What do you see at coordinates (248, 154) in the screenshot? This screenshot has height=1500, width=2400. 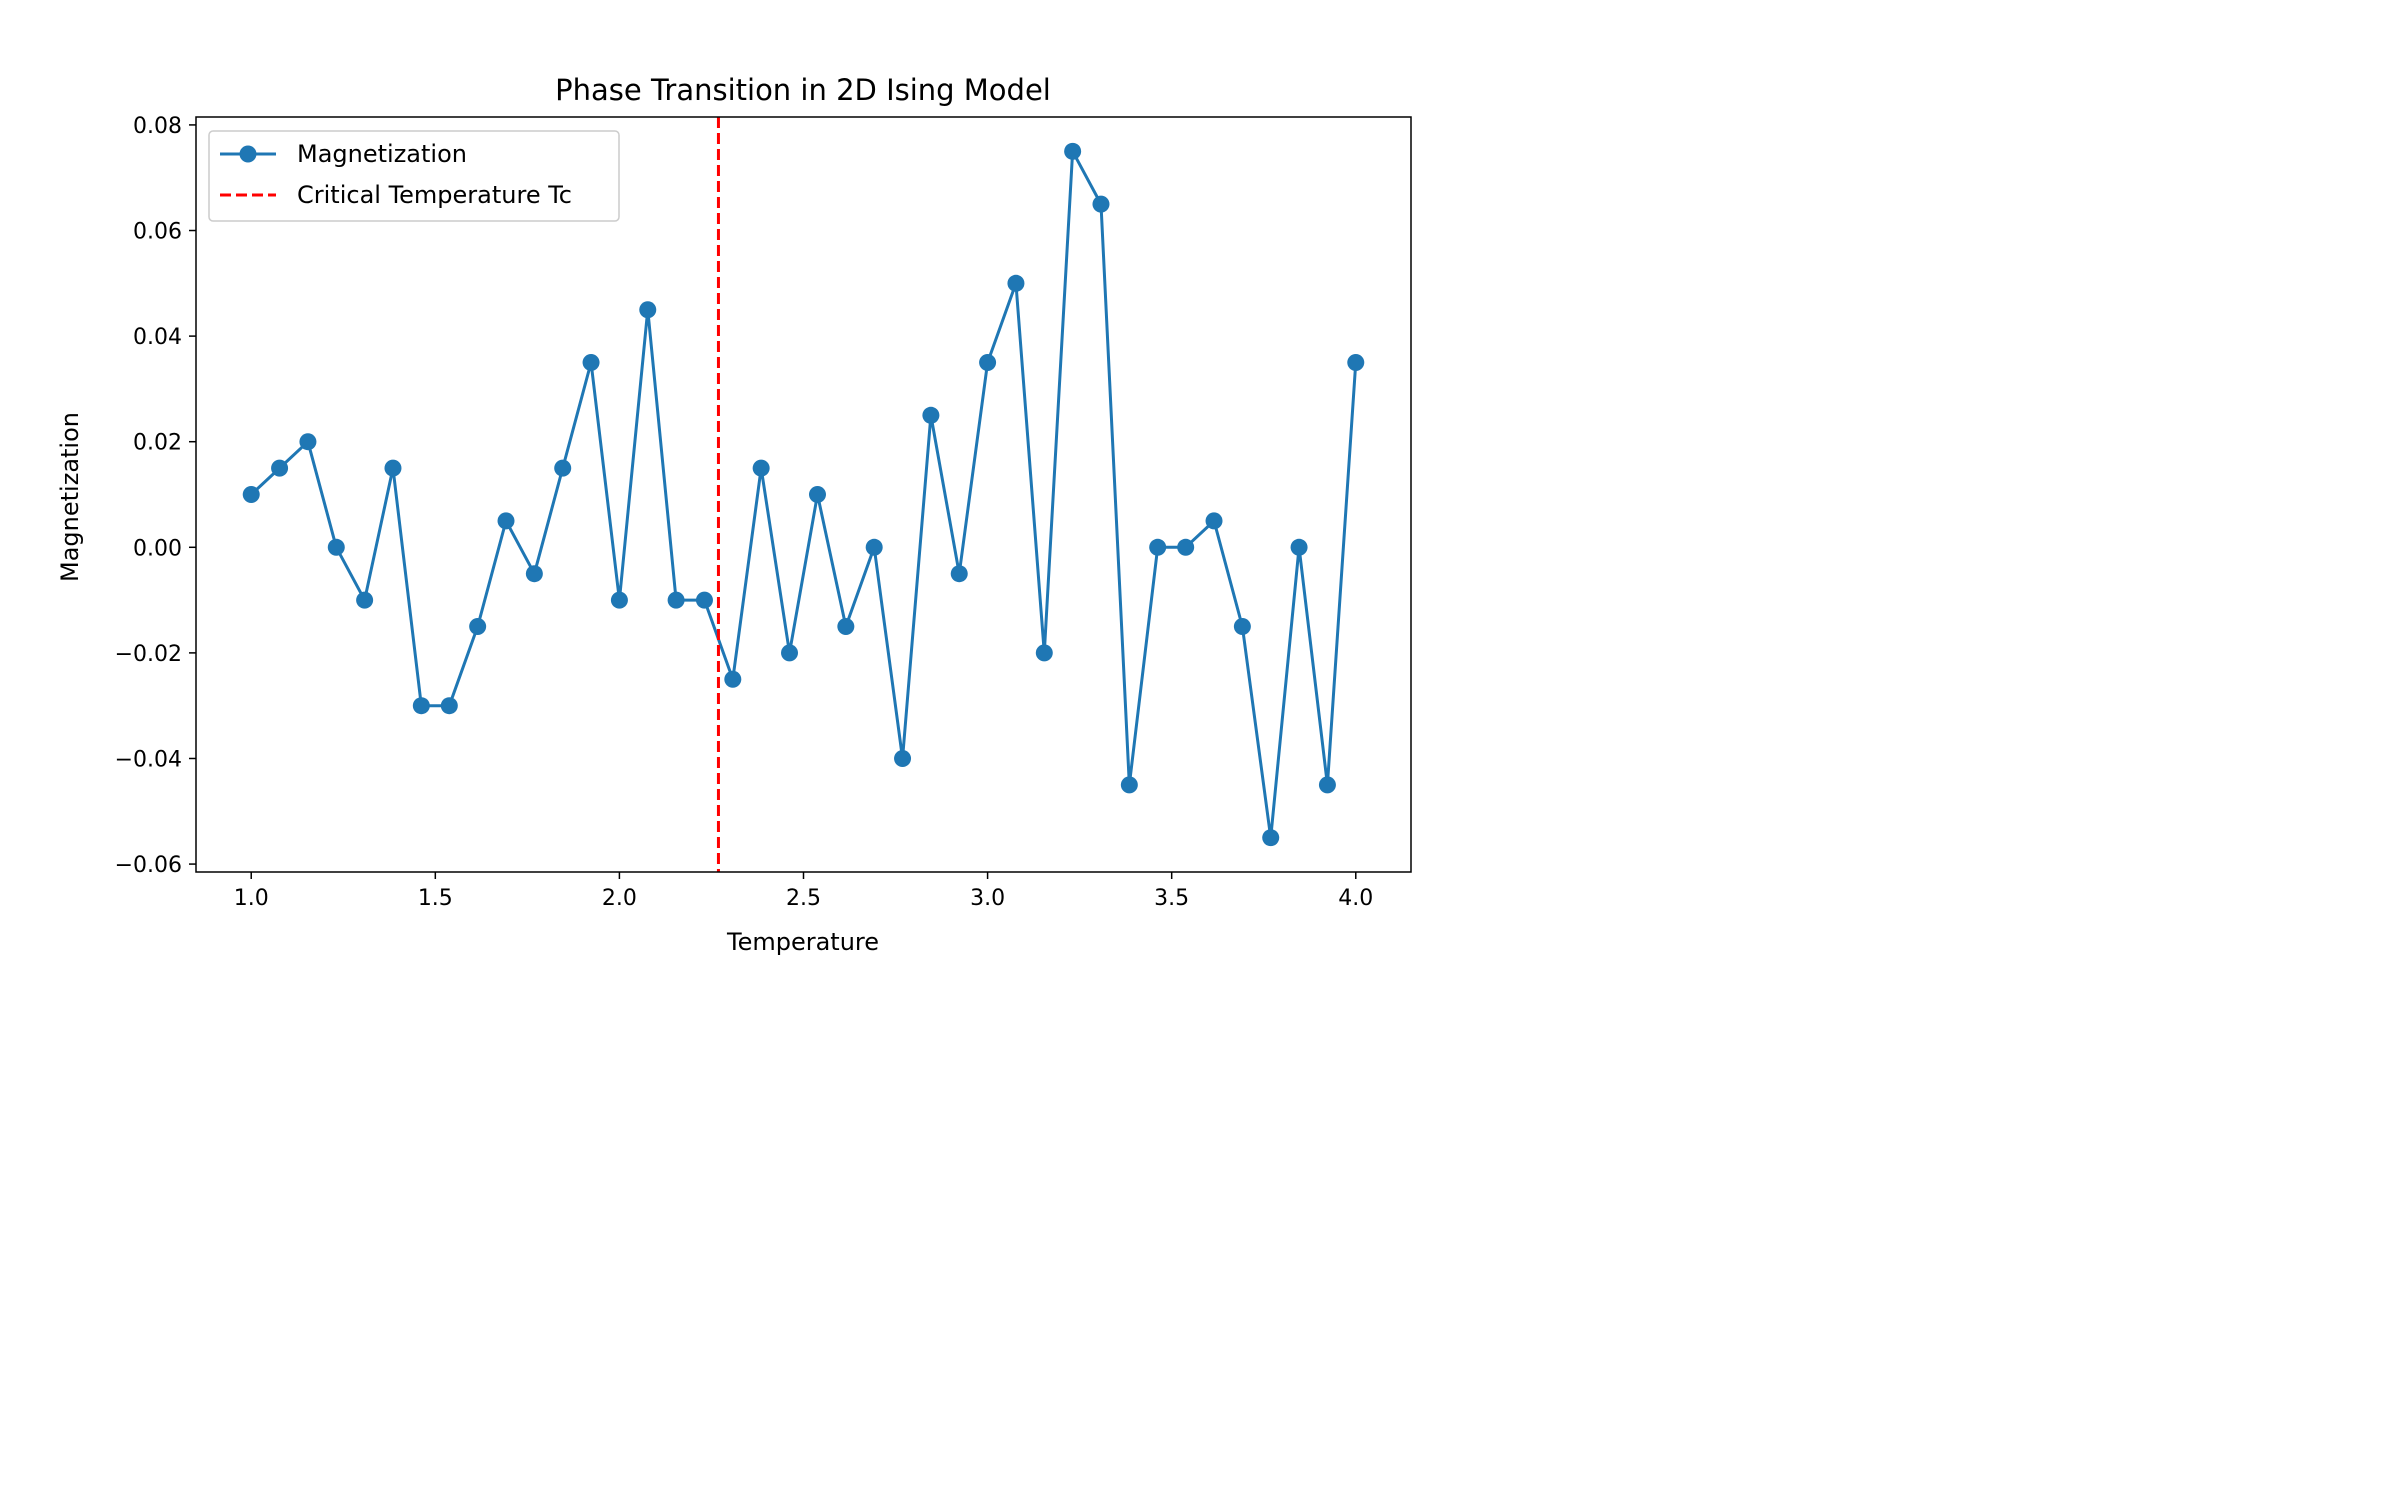 I see `legend-magnetization-marker` at bounding box center [248, 154].